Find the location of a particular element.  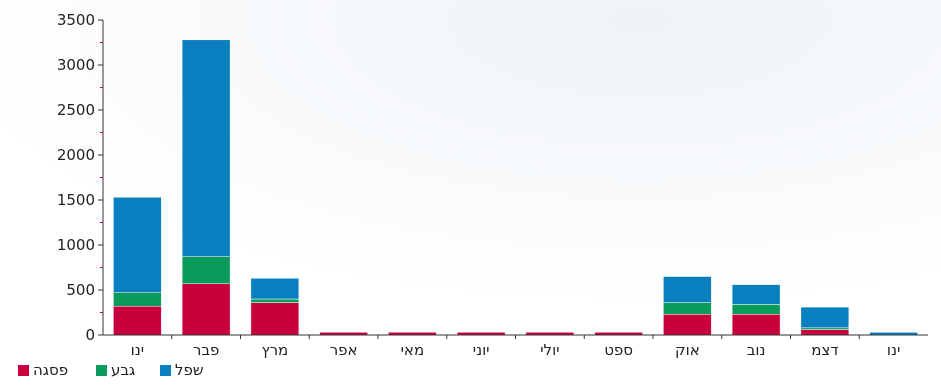

x-category-label: אפר is located at coordinates (344, 350).